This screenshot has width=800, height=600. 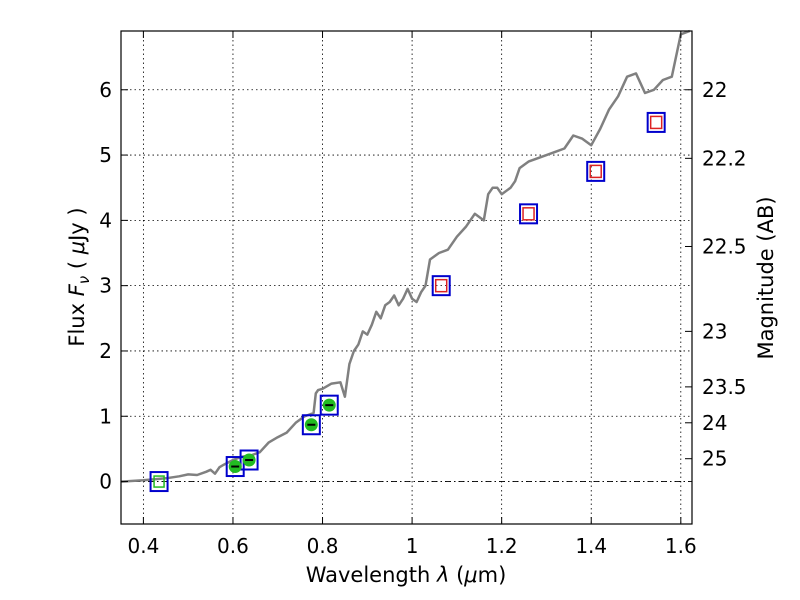 I want to click on upper-limit-point, so click(x=159, y=481).